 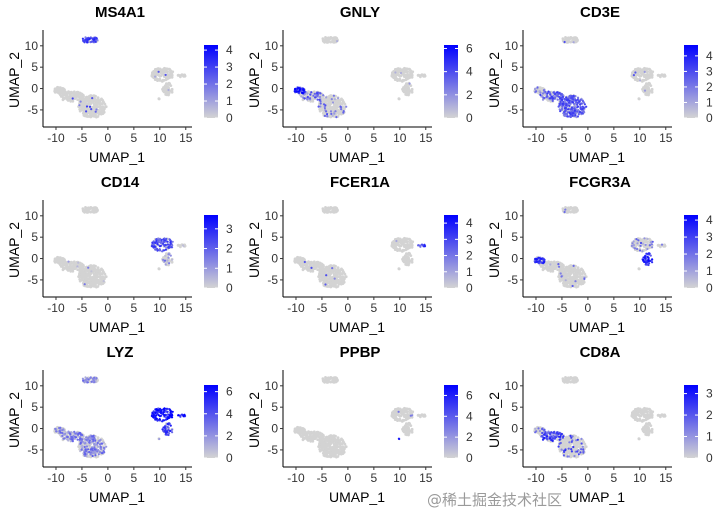 I want to click on feature-plot-ppbp: PPBP -10 -5 0 5 10 15 -5 0 5 10 UMAP_1 UMAP_2 0 2 4 6, so click(x=360, y=425).